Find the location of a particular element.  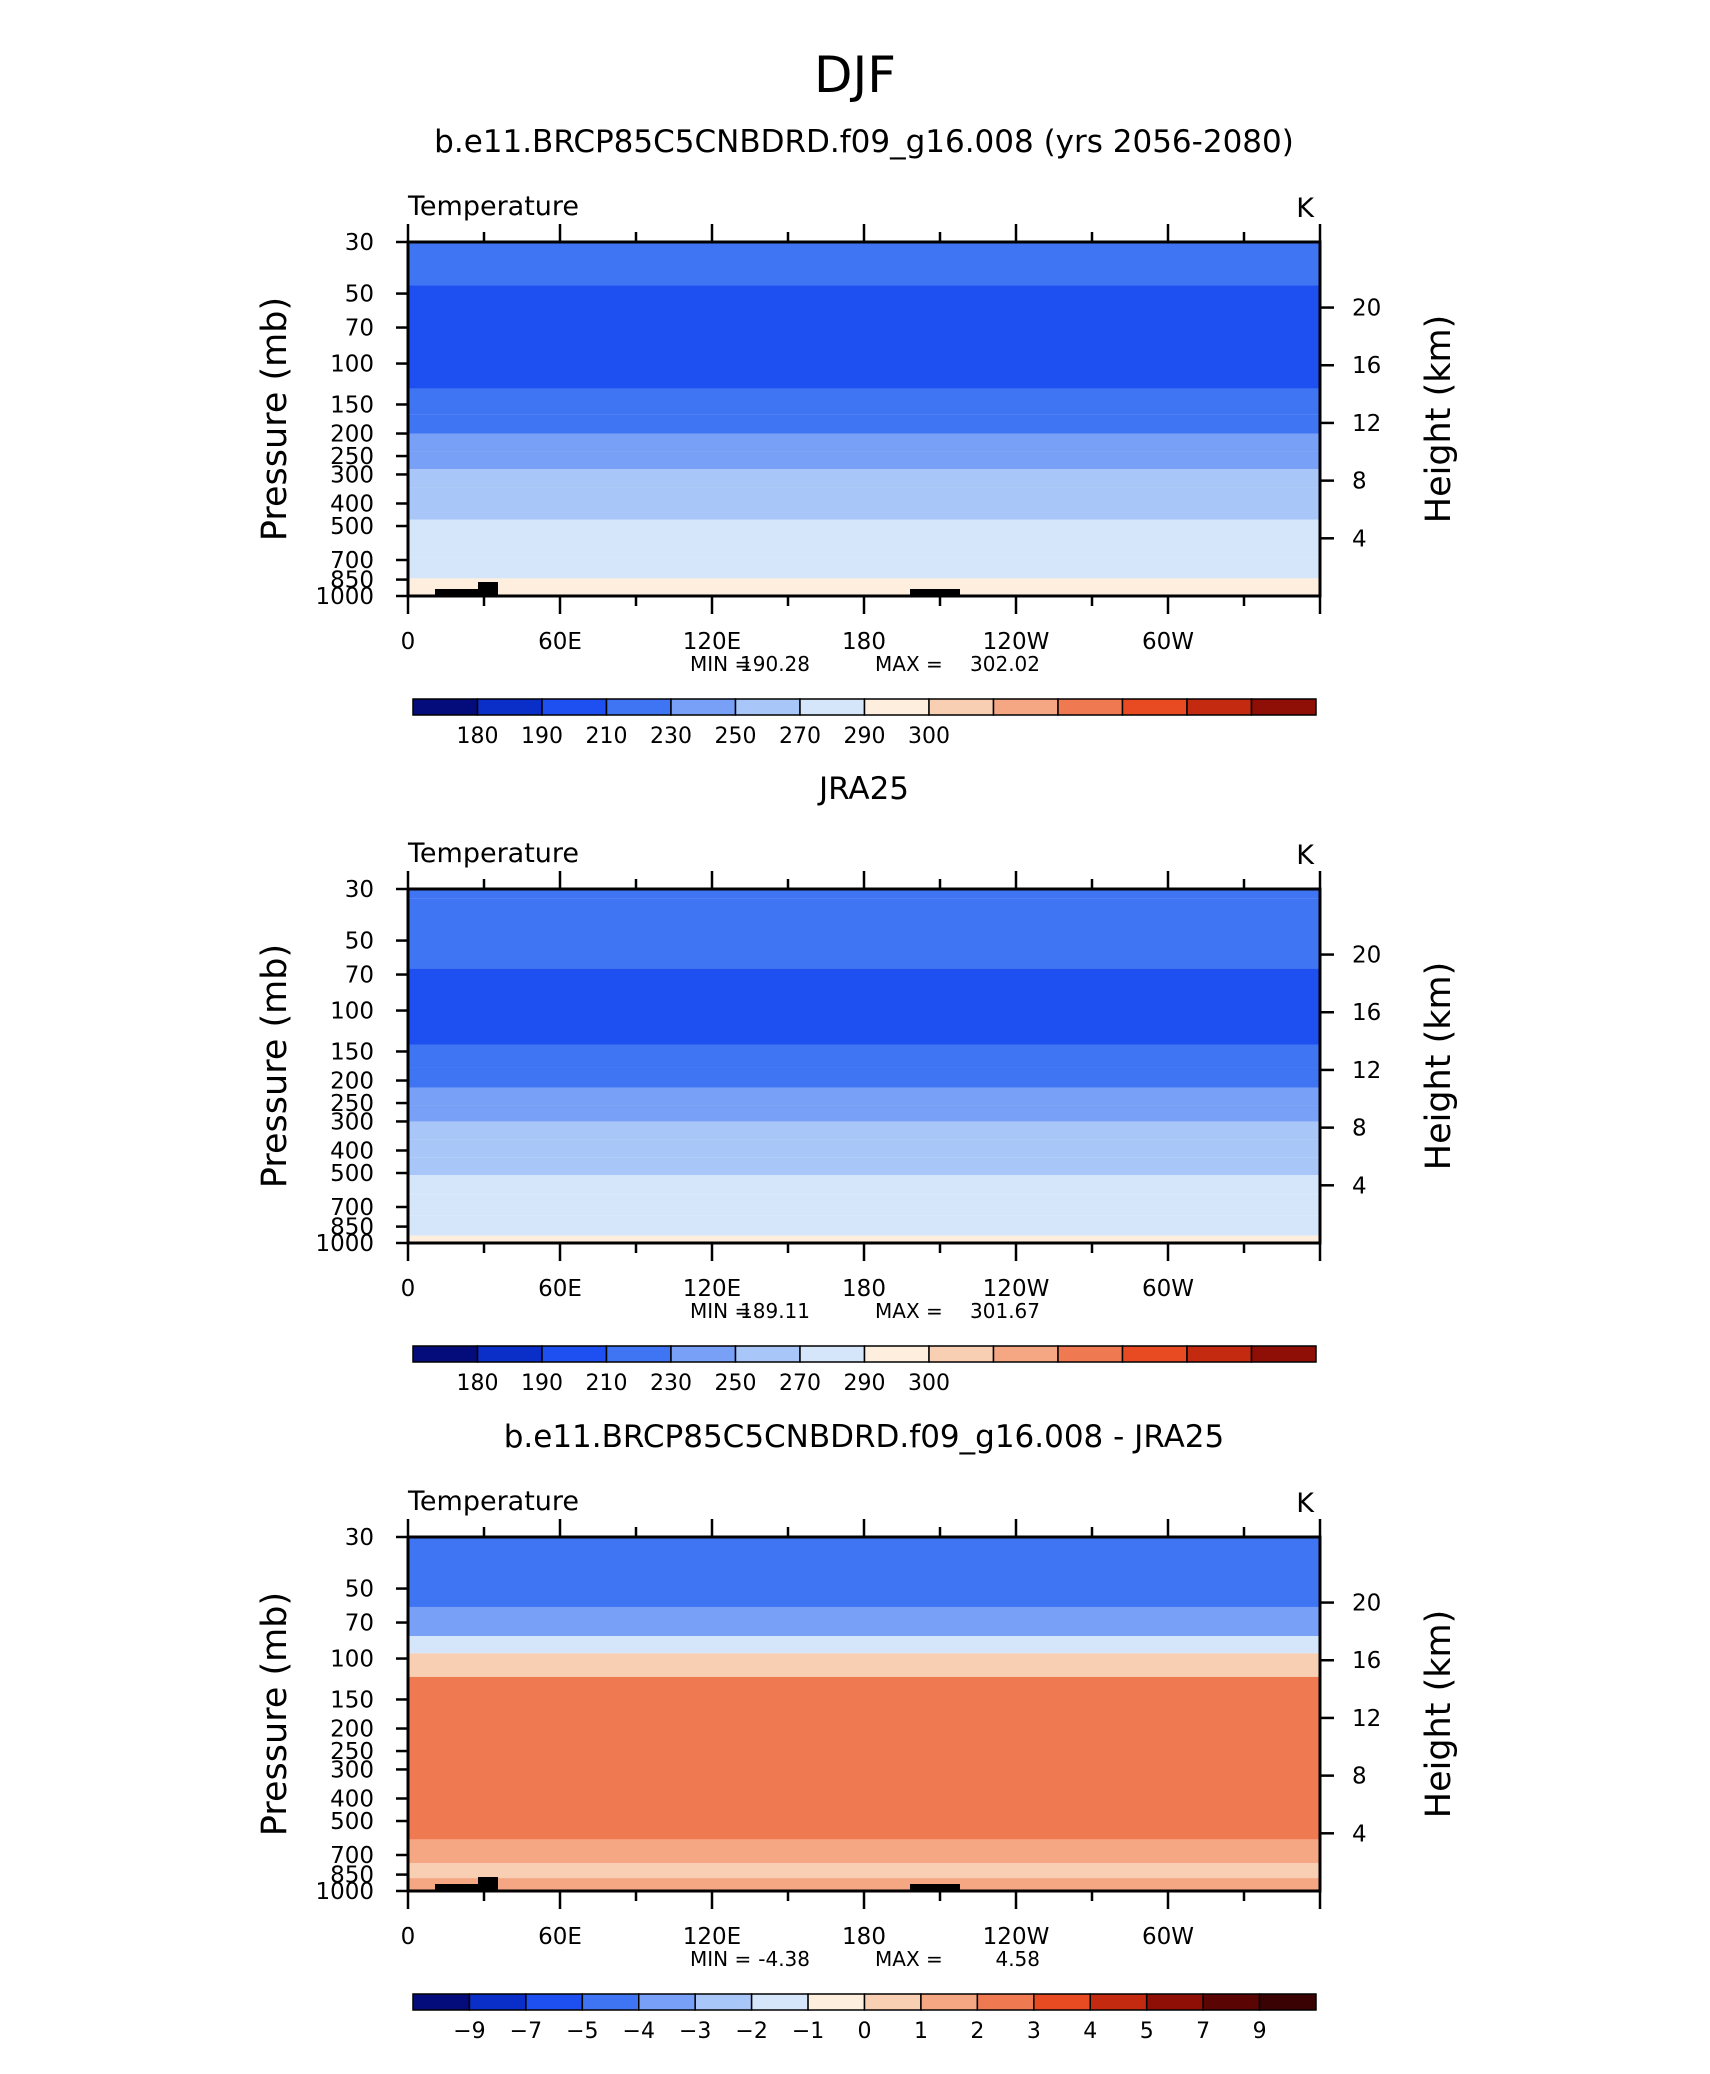

colorbar-label: 2 is located at coordinates (977, 2031).